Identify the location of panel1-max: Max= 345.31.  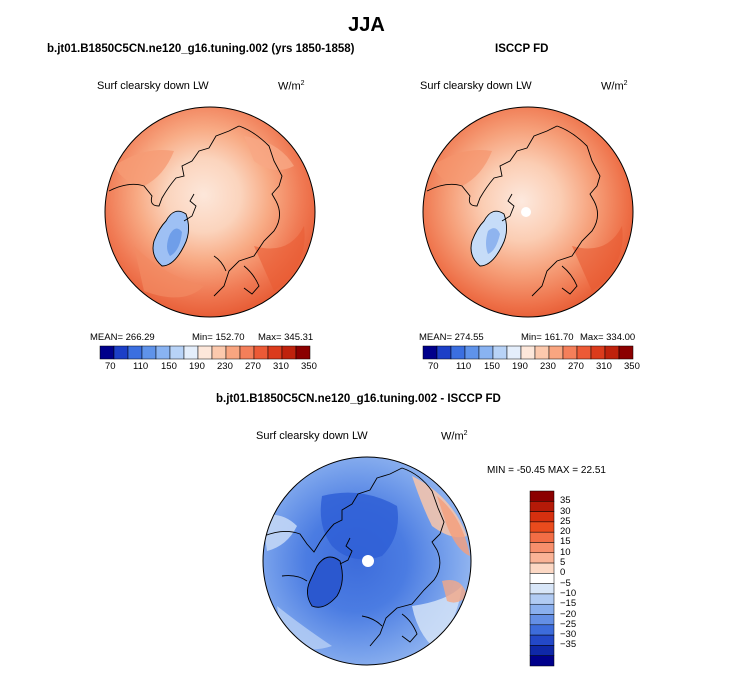
(286, 337).